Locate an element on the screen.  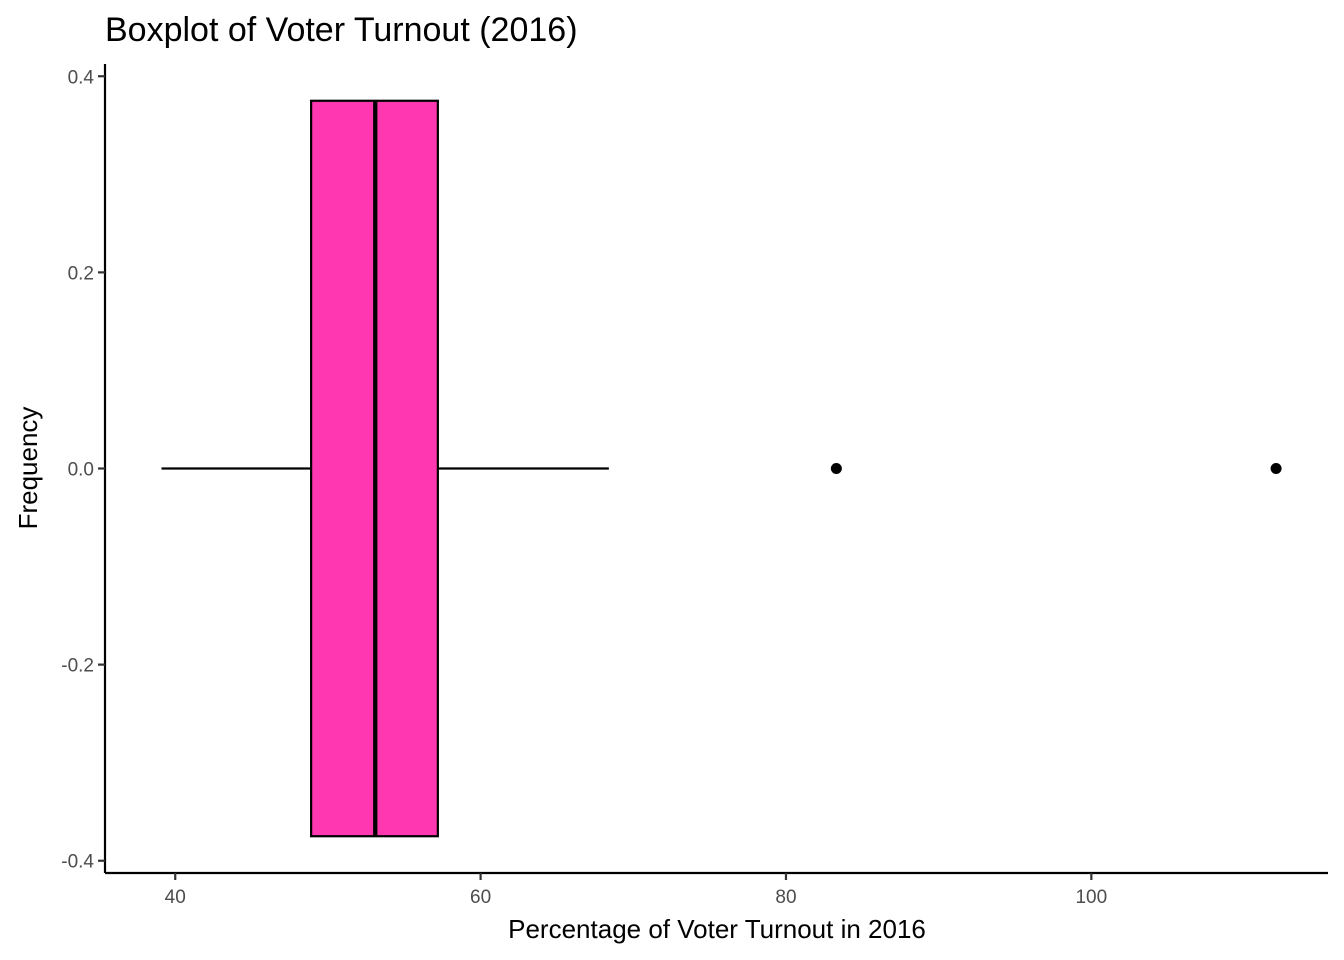
y-tick-label: -0.4 is located at coordinates (77, 862).